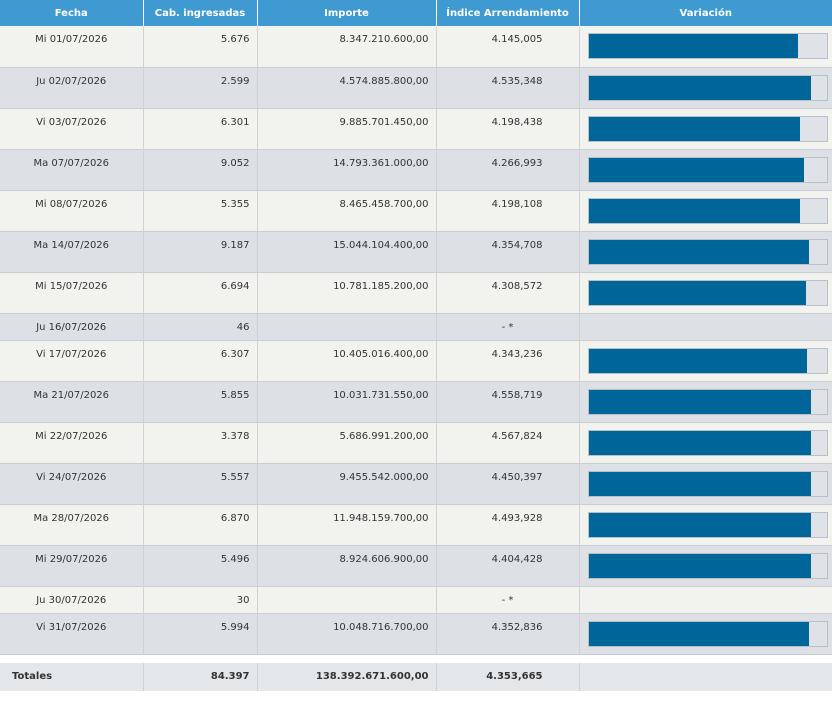 This screenshot has width=832, height=701. I want to click on cell-fecha: Vi 03/07/2026, so click(72, 129).